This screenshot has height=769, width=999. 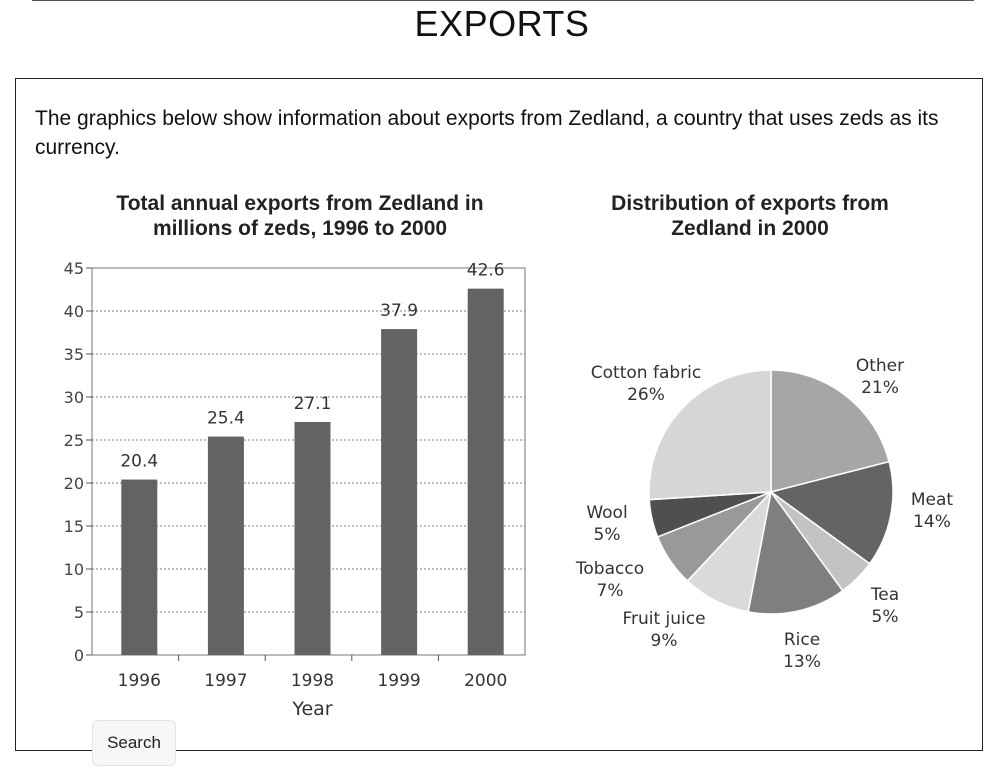 What do you see at coordinates (139, 681) in the screenshot?
I see `x-tick-label: 1996` at bounding box center [139, 681].